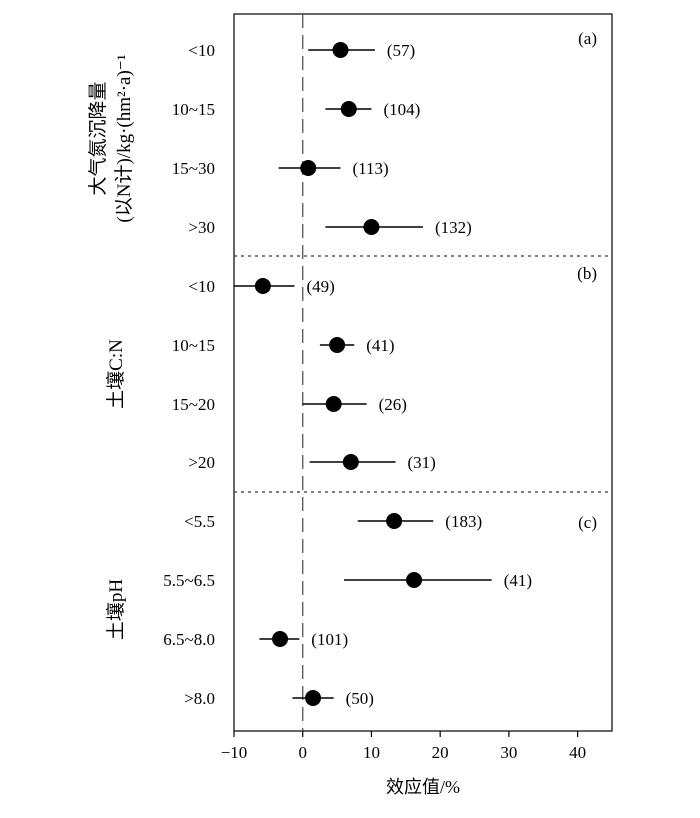  I want to click on x-tick-label: 10, so click(371, 752).